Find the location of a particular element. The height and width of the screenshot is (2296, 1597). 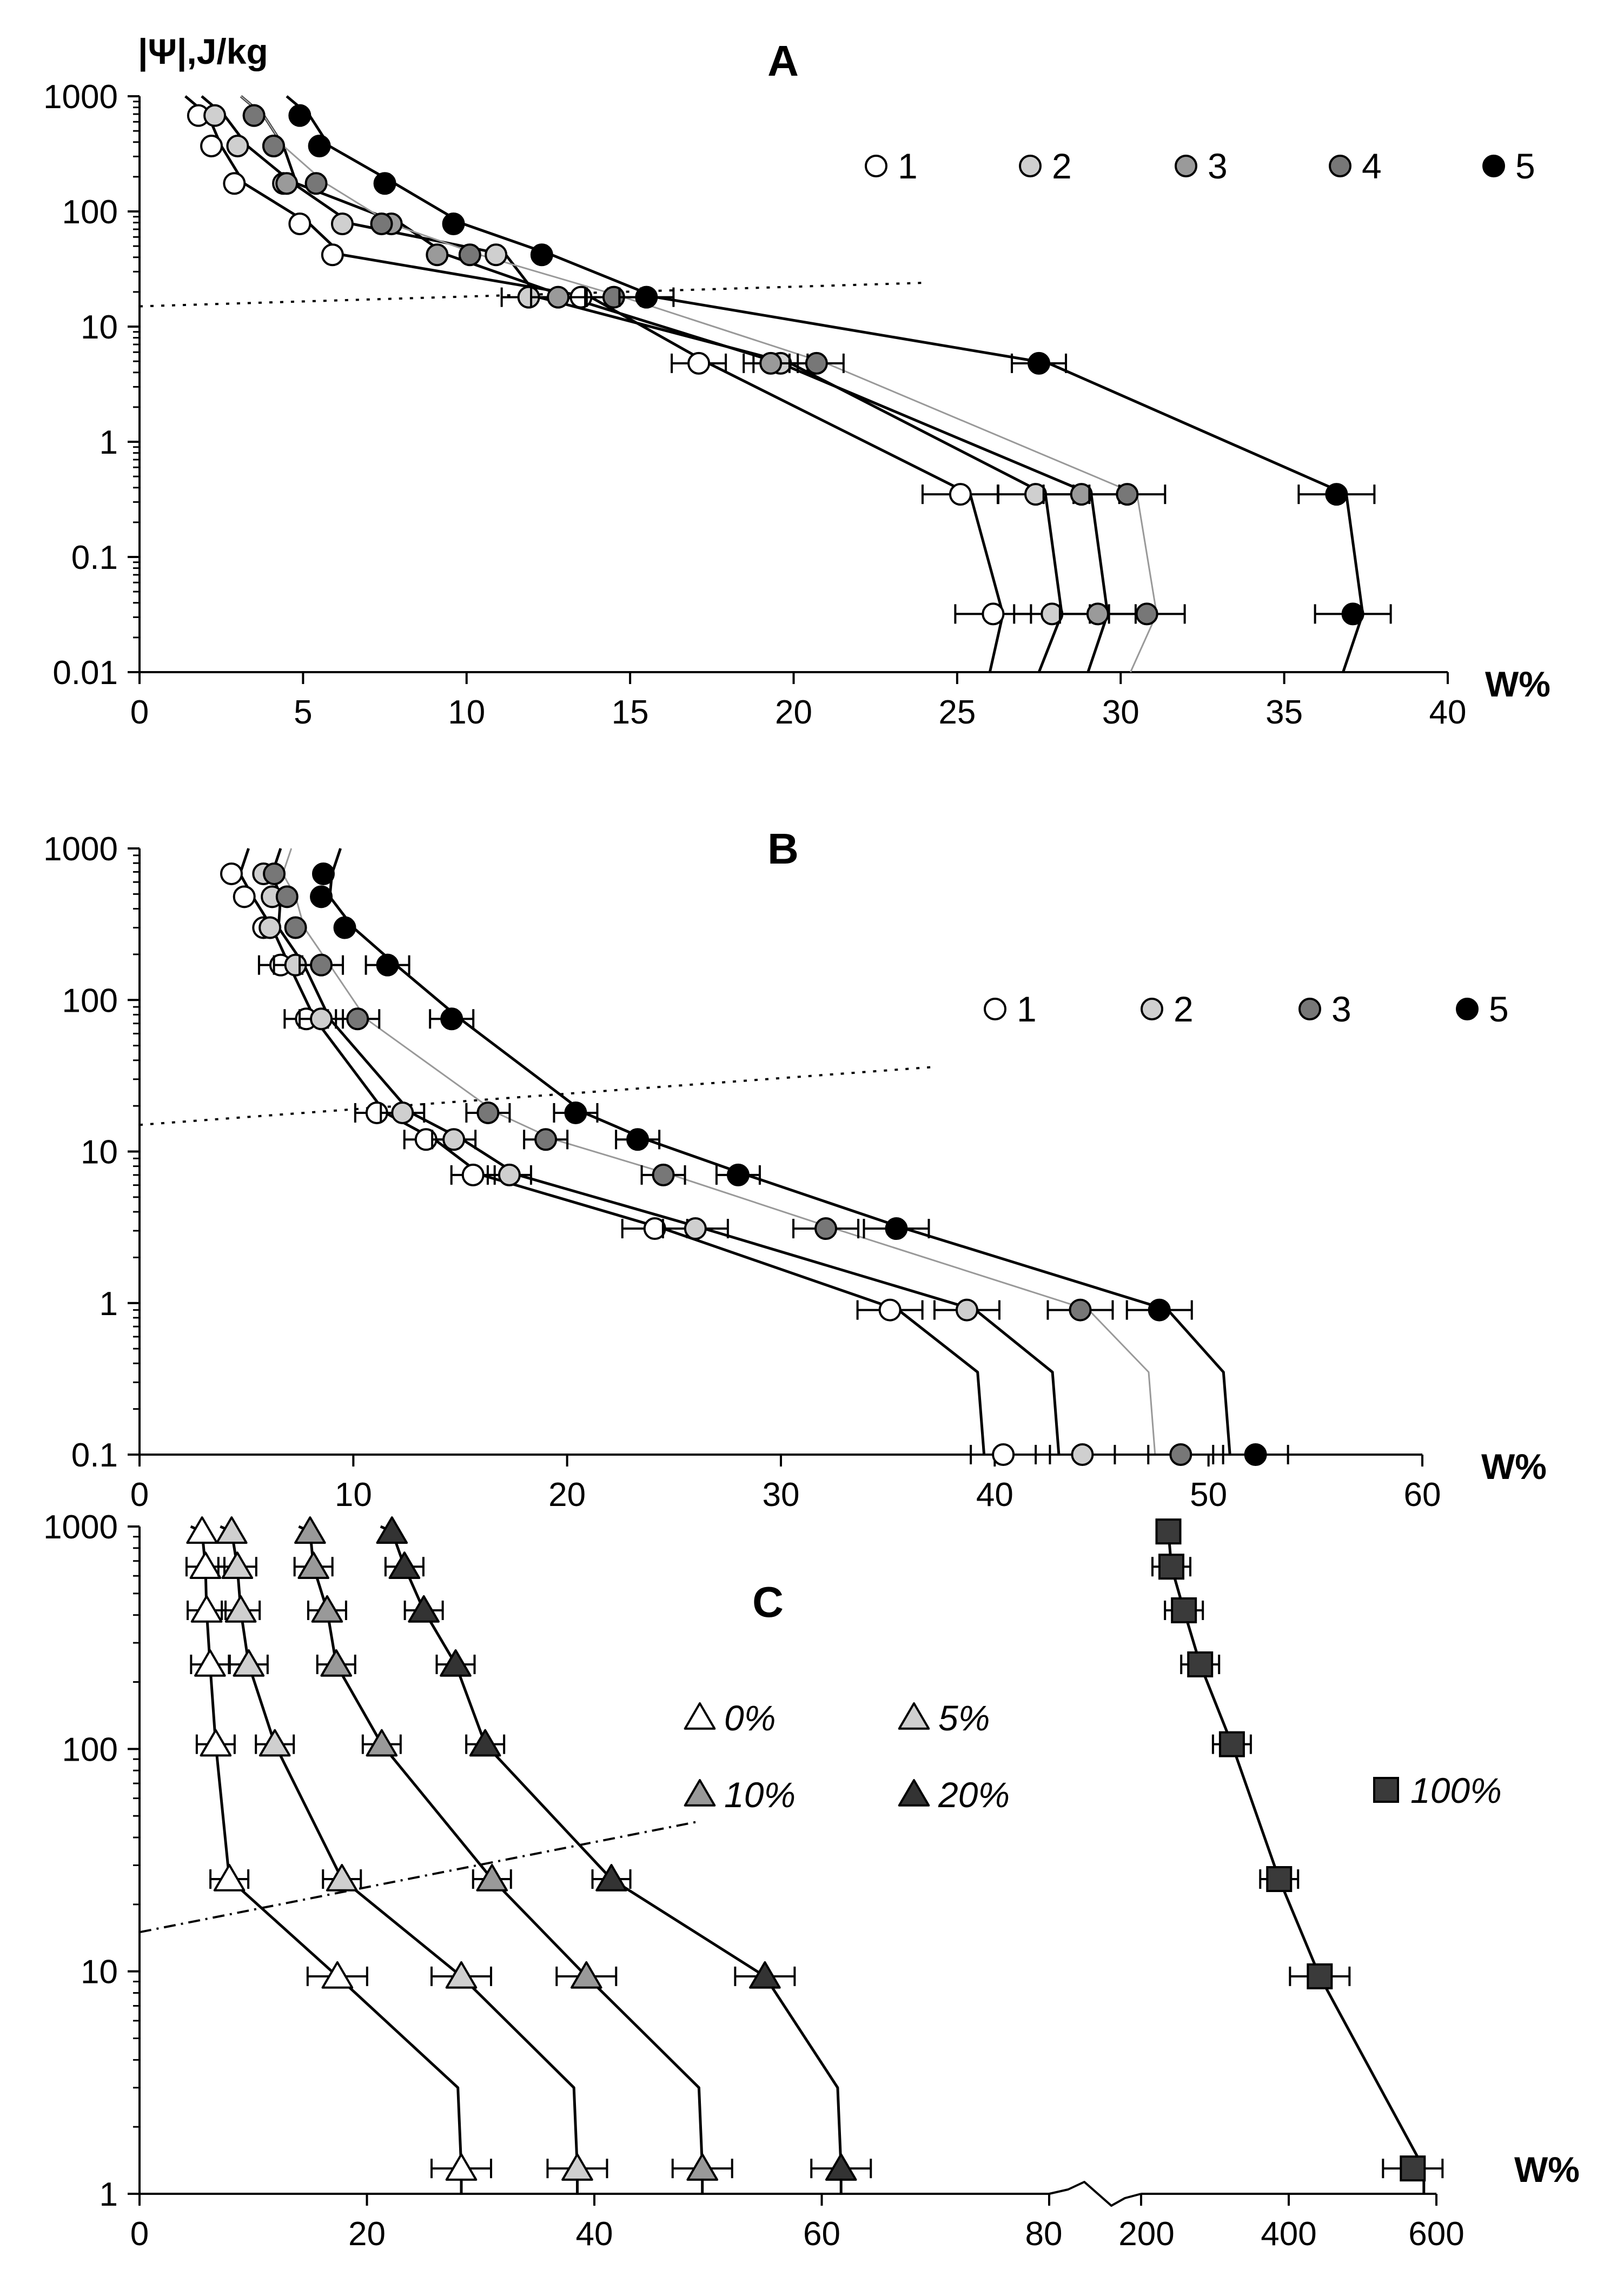

legend-label: 3 is located at coordinates (1341, 1009).